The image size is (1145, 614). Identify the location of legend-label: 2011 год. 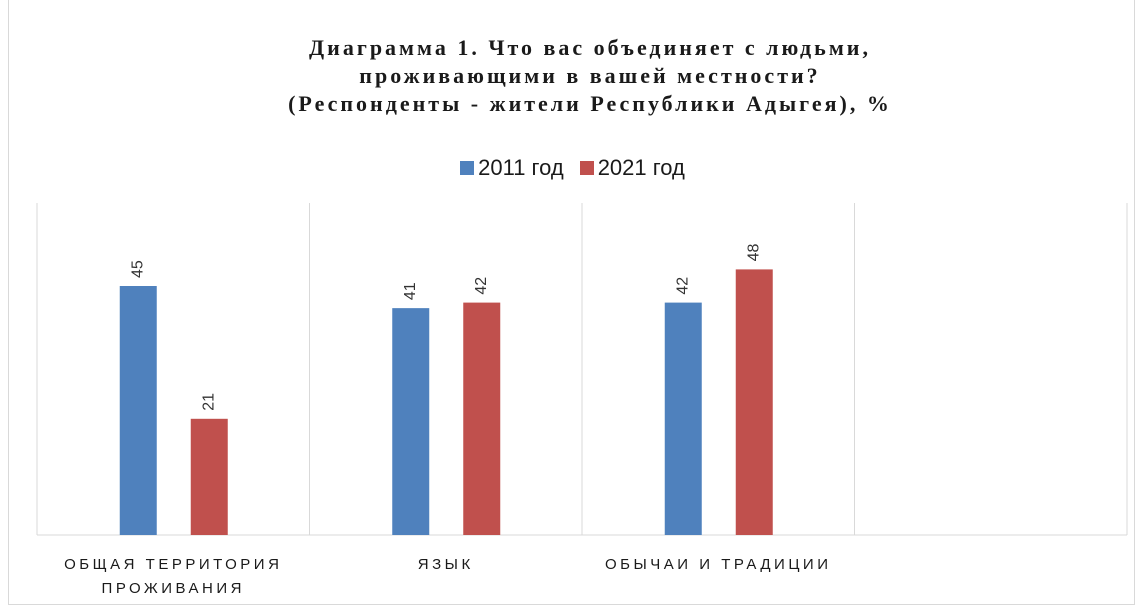
(521, 167).